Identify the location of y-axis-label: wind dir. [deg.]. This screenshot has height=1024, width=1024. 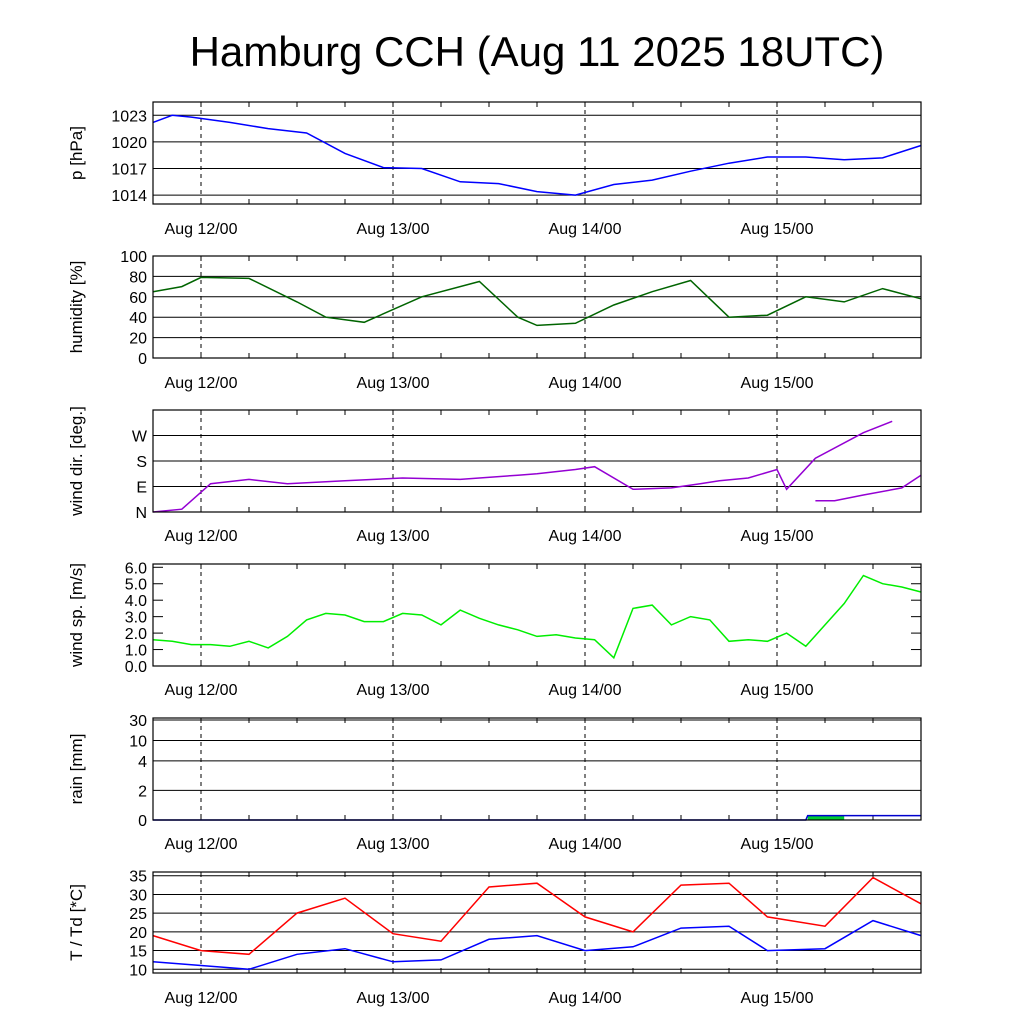
(76, 461).